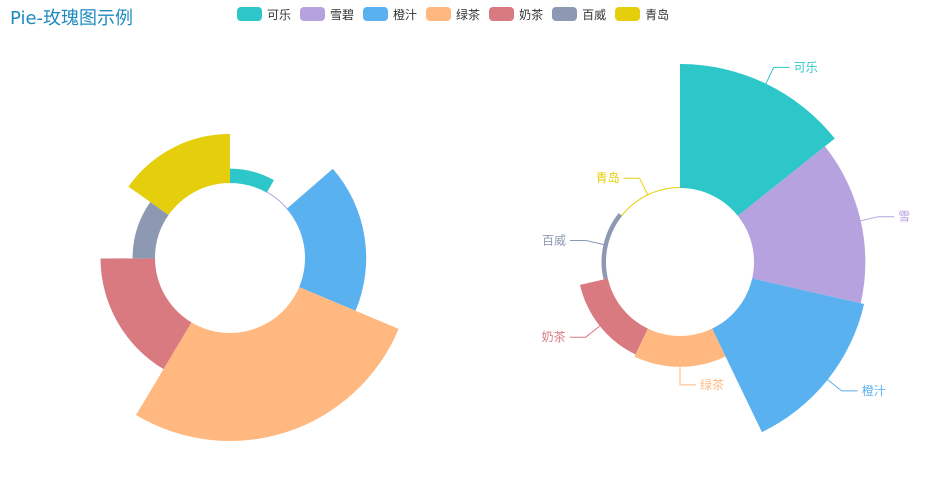 The height and width of the screenshot is (490, 946). Describe the element at coordinates (554, 241) in the screenshot. I see `sector-label-百威: 百威` at that location.